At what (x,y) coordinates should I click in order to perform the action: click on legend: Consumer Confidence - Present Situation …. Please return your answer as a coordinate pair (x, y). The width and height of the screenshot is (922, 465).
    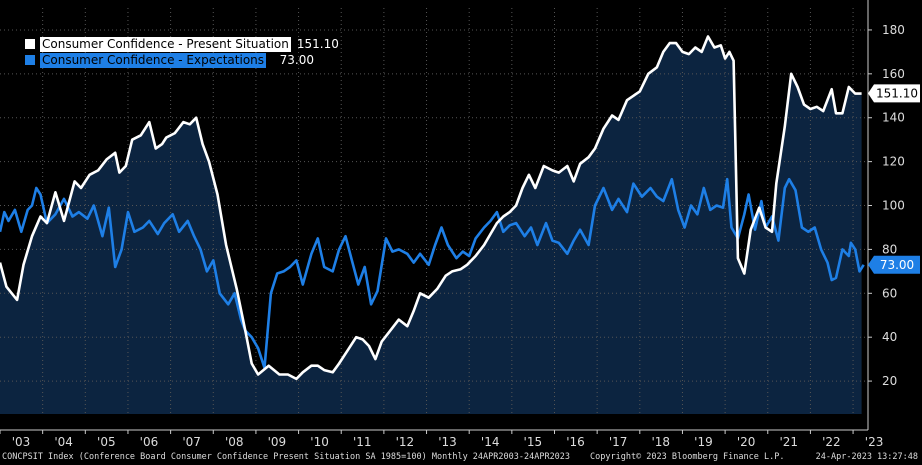
    Looking at the image, I should click on (182, 52).